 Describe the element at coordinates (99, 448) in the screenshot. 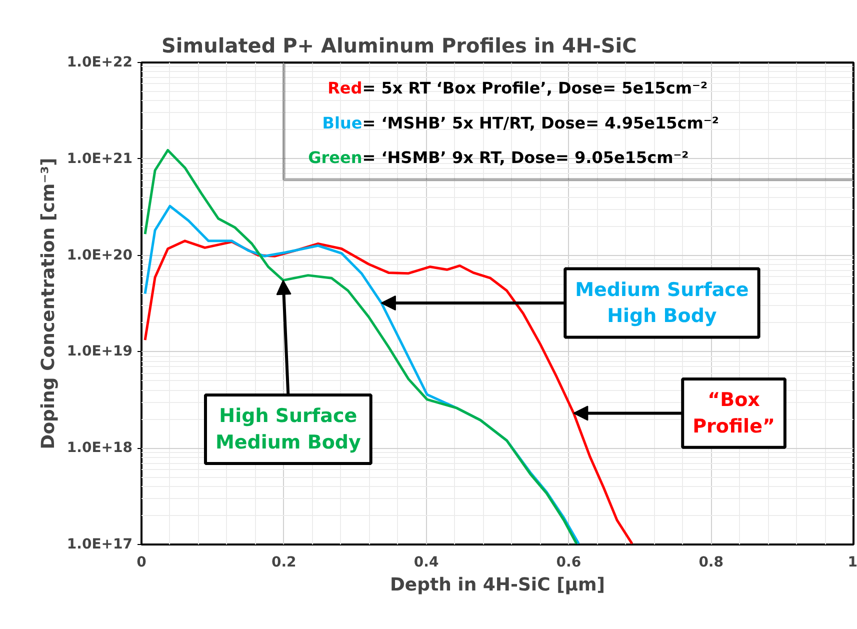

I see `y-tick-label: 1.0E+18` at that location.